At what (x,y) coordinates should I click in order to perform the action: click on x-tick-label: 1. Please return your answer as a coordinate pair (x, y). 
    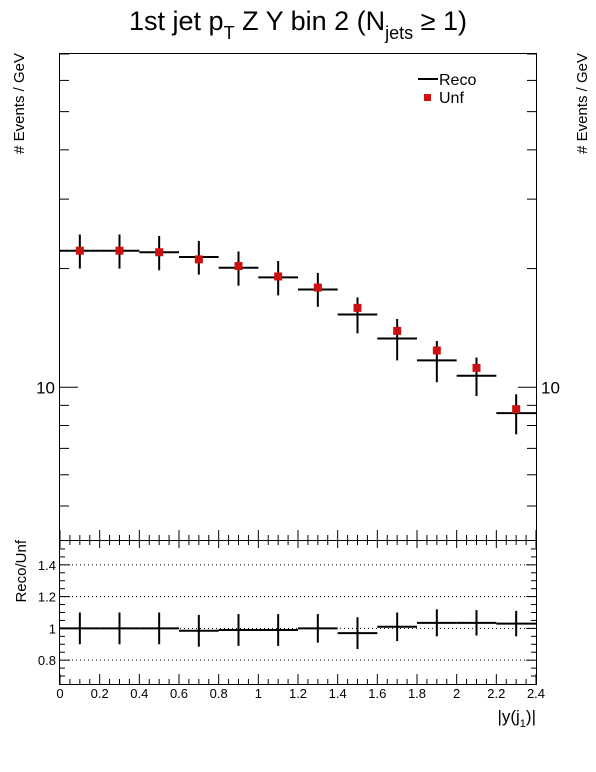
    Looking at the image, I should click on (258, 693).